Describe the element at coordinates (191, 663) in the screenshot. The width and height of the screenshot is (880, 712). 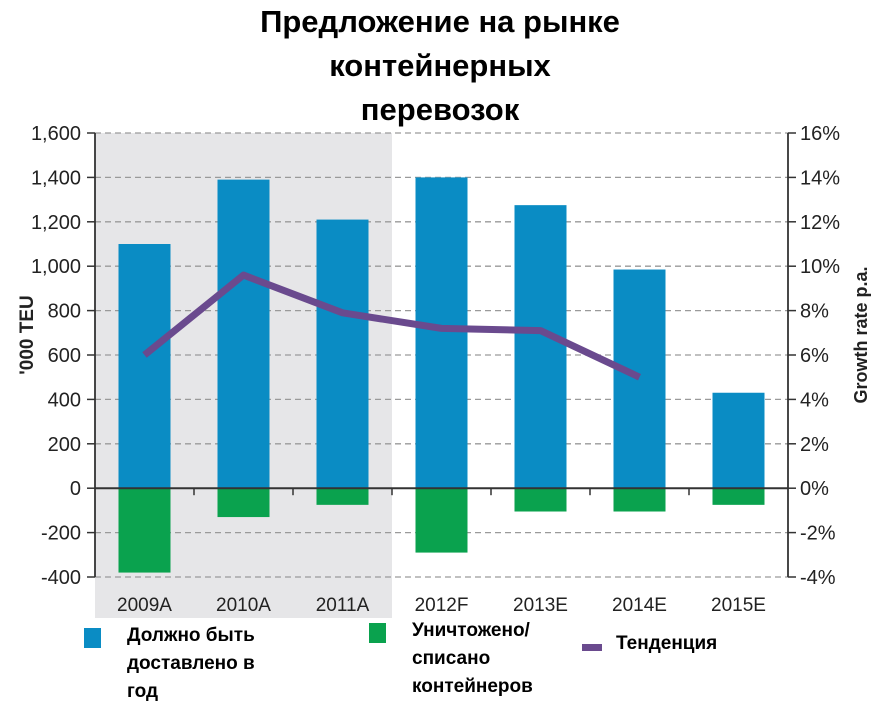
I see `legend-label: Должно быть доставлено в год` at that location.